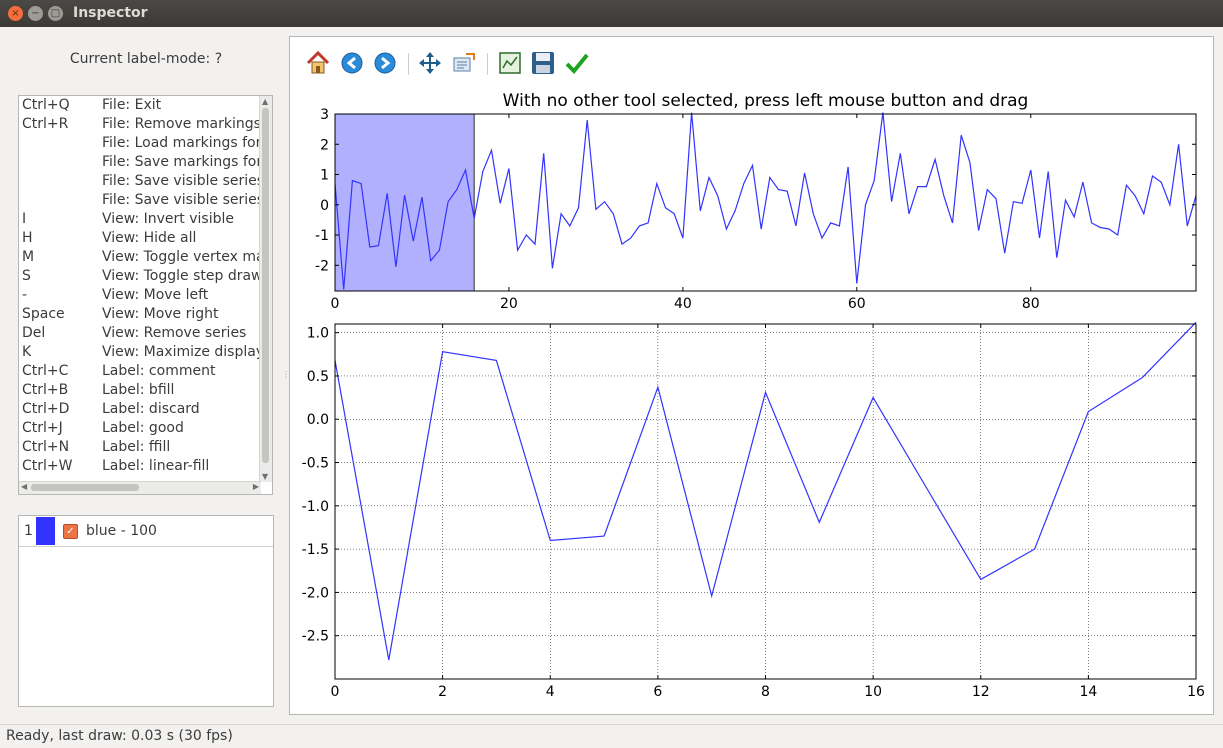 Image resolution: width=1223 pixels, height=748 pixels. Describe the element at coordinates (28, 257) in the screenshot. I see `shortcut-key: M` at that location.